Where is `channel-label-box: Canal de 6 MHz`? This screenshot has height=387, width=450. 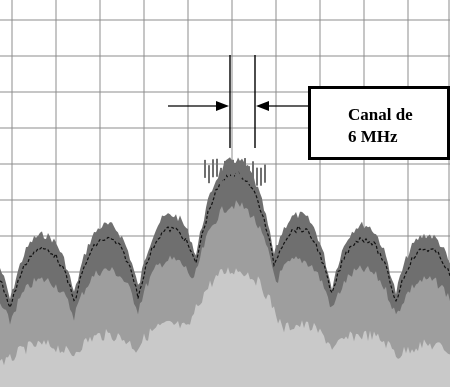 channel-label-box: Canal de 6 MHz is located at coordinates (379, 123).